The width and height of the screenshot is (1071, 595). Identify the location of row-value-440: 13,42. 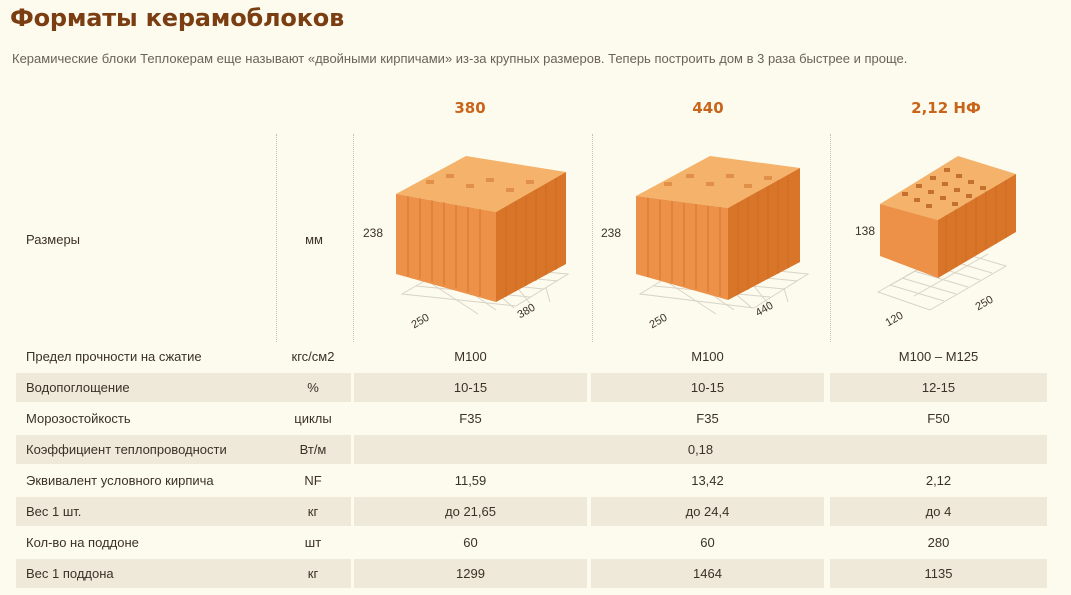
(707, 480).